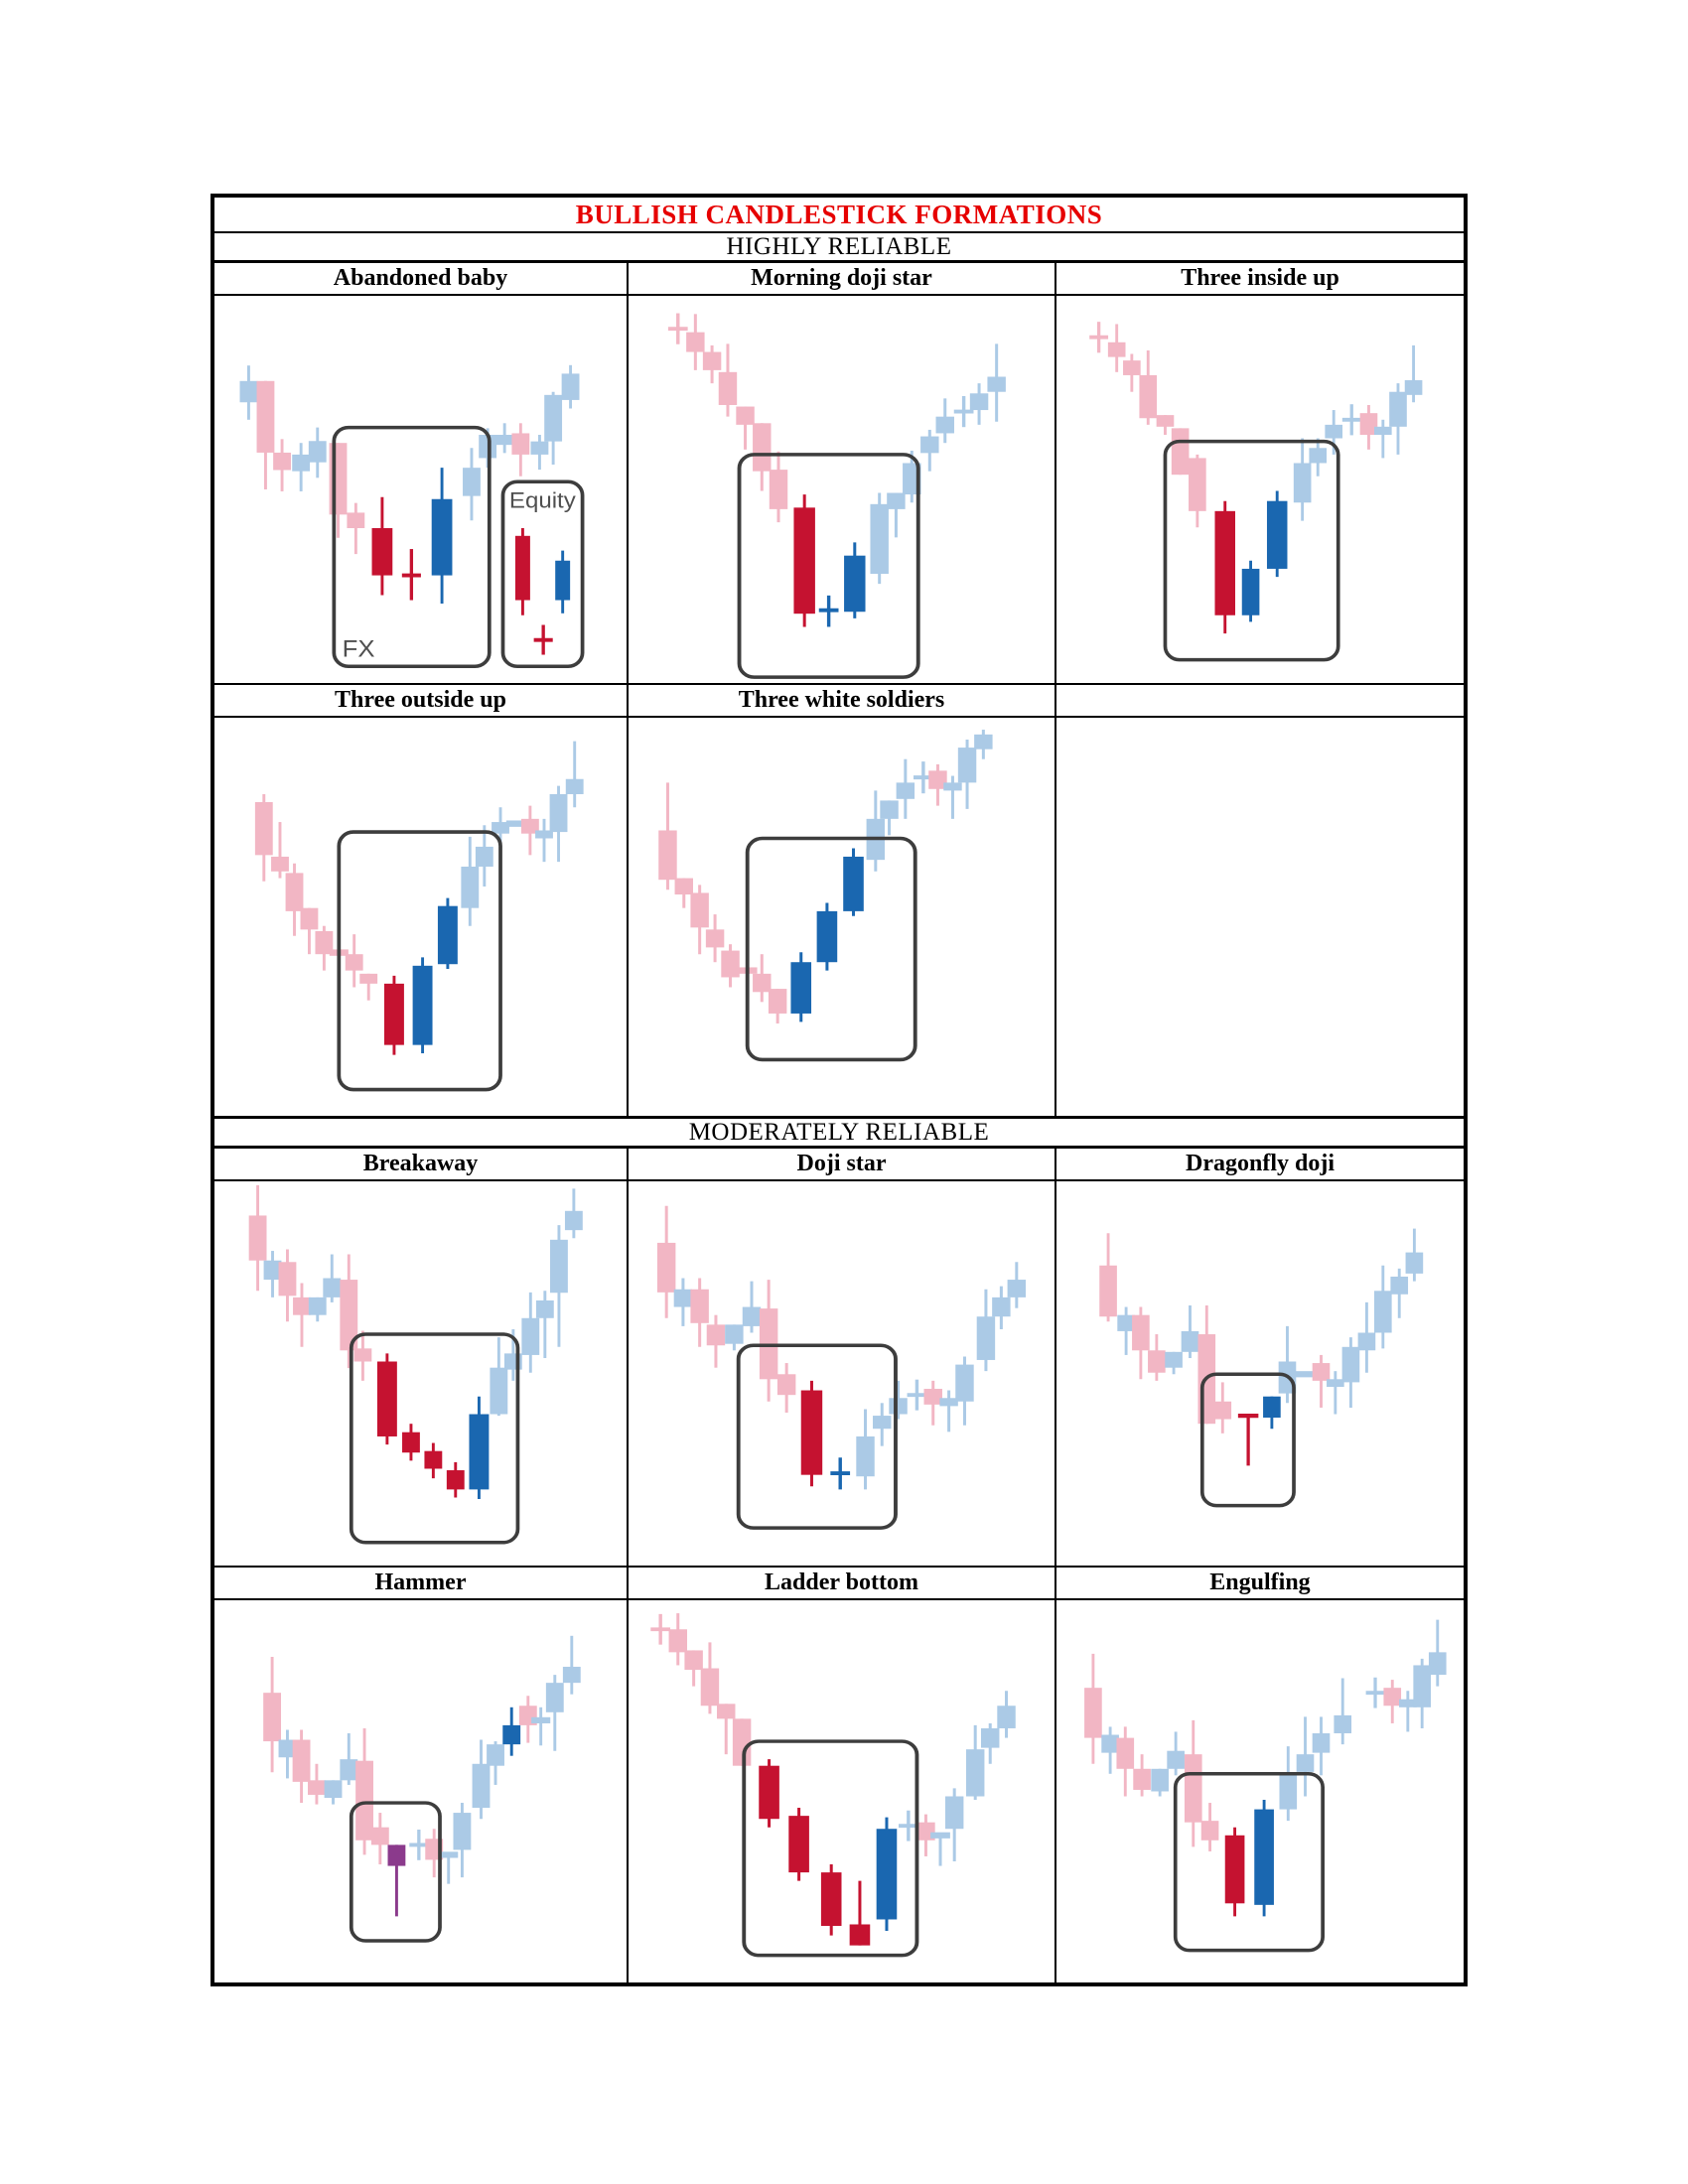 Image resolution: width=1688 pixels, height=2184 pixels. I want to click on pattern-title-ladder-bottom: Ladder bottom, so click(842, 1583).